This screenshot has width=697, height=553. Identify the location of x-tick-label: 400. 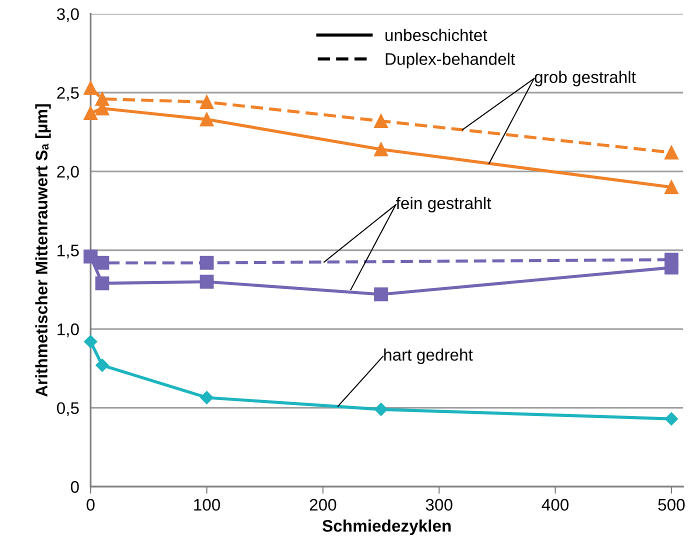
(555, 504).